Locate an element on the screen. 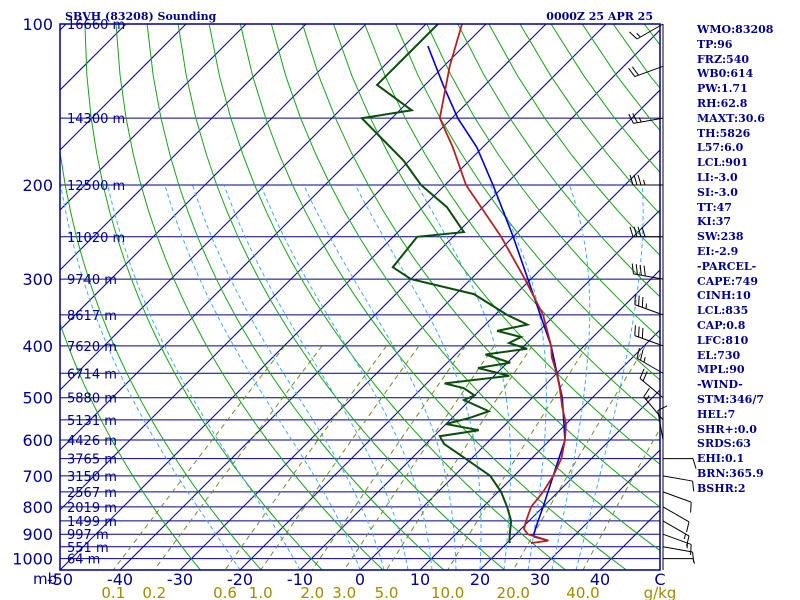  index-entry: SW:238 is located at coordinates (720, 237).